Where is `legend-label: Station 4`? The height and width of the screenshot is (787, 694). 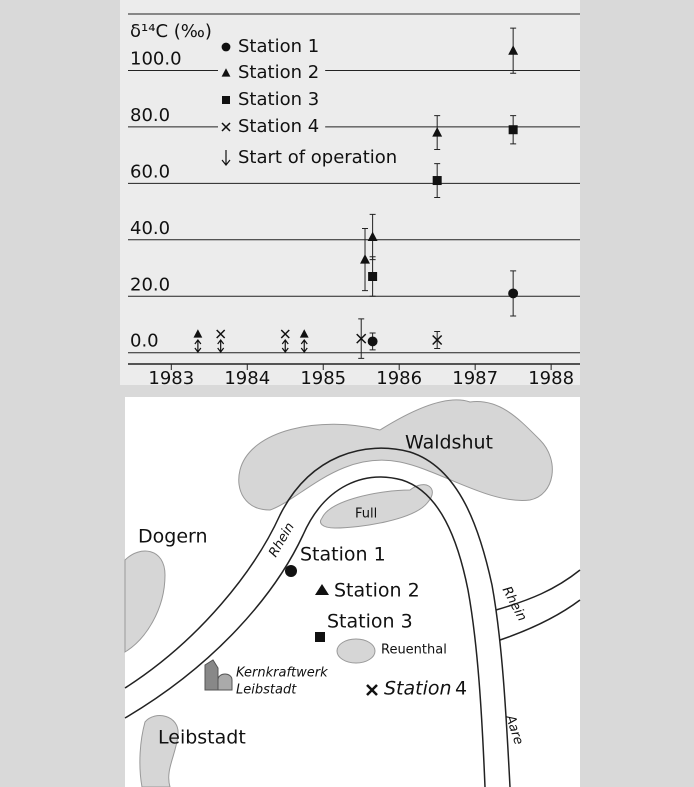 legend-label: Station 4 is located at coordinates (278, 126).